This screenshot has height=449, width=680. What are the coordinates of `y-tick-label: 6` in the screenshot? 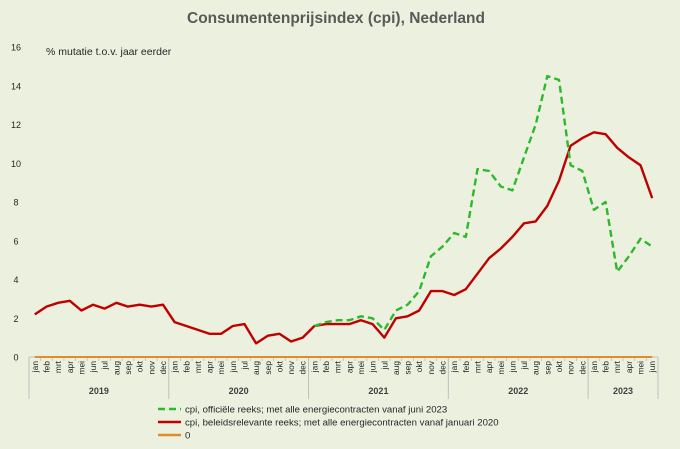 It's located at (15, 241).